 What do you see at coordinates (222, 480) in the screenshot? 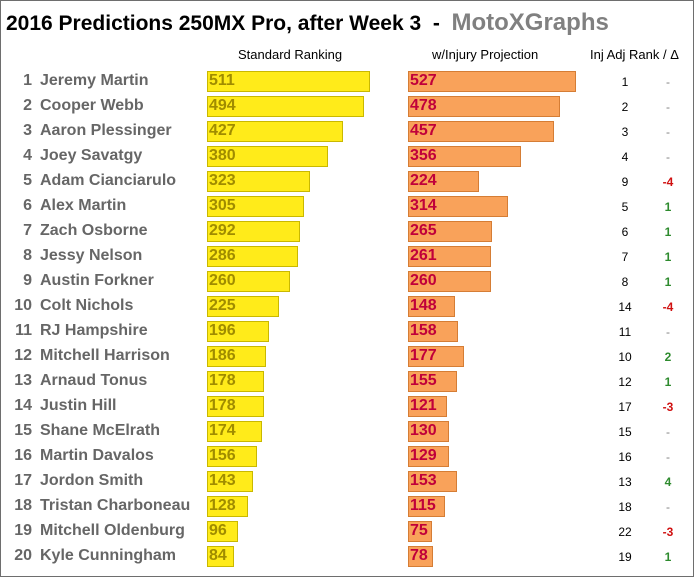
I see `standard-value-label: 143` at bounding box center [222, 480].